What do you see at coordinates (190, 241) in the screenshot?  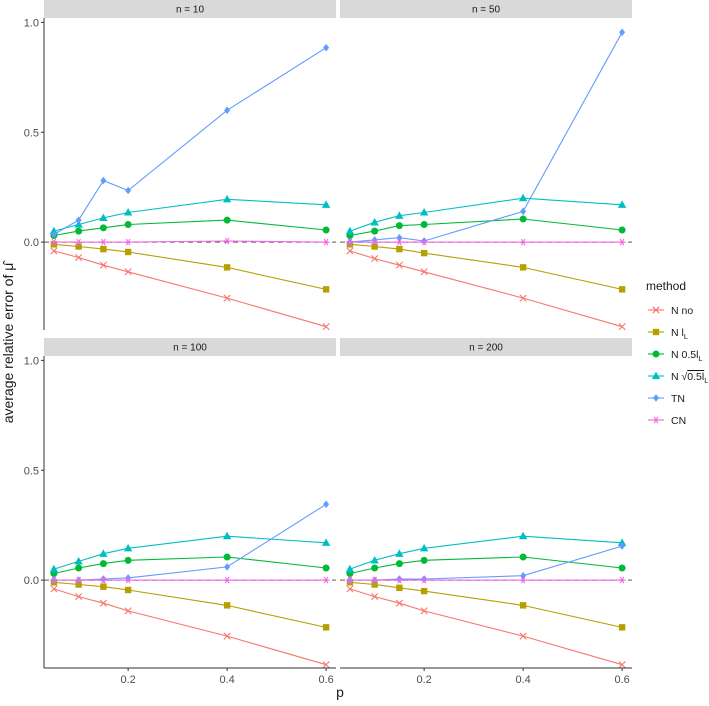 I see `series-line-CN` at bounding box center [190, 241].